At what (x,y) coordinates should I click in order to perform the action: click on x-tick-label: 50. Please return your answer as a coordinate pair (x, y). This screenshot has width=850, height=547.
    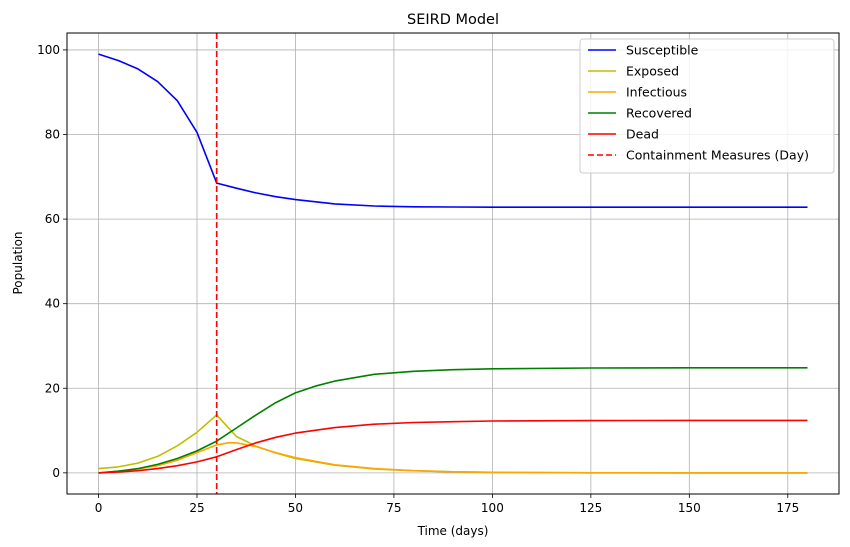
    Looking at the image, I should click on (295, 508).